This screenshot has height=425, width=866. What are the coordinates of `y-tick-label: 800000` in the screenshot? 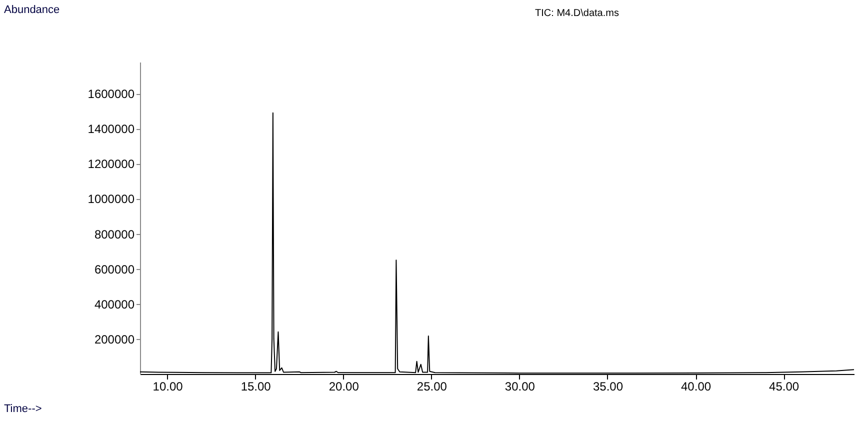 It's located at (114, 234).